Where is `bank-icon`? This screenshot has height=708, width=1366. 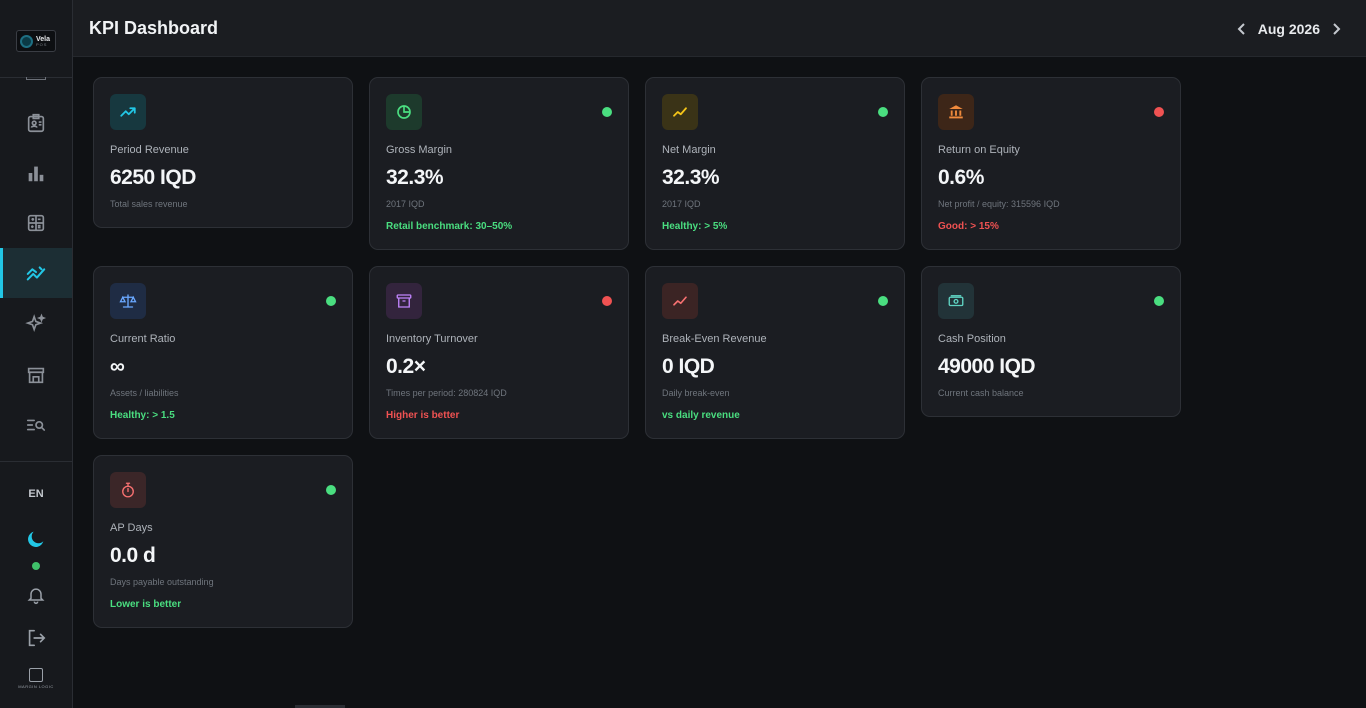
bank-icon is located at coordinates (956, 112).